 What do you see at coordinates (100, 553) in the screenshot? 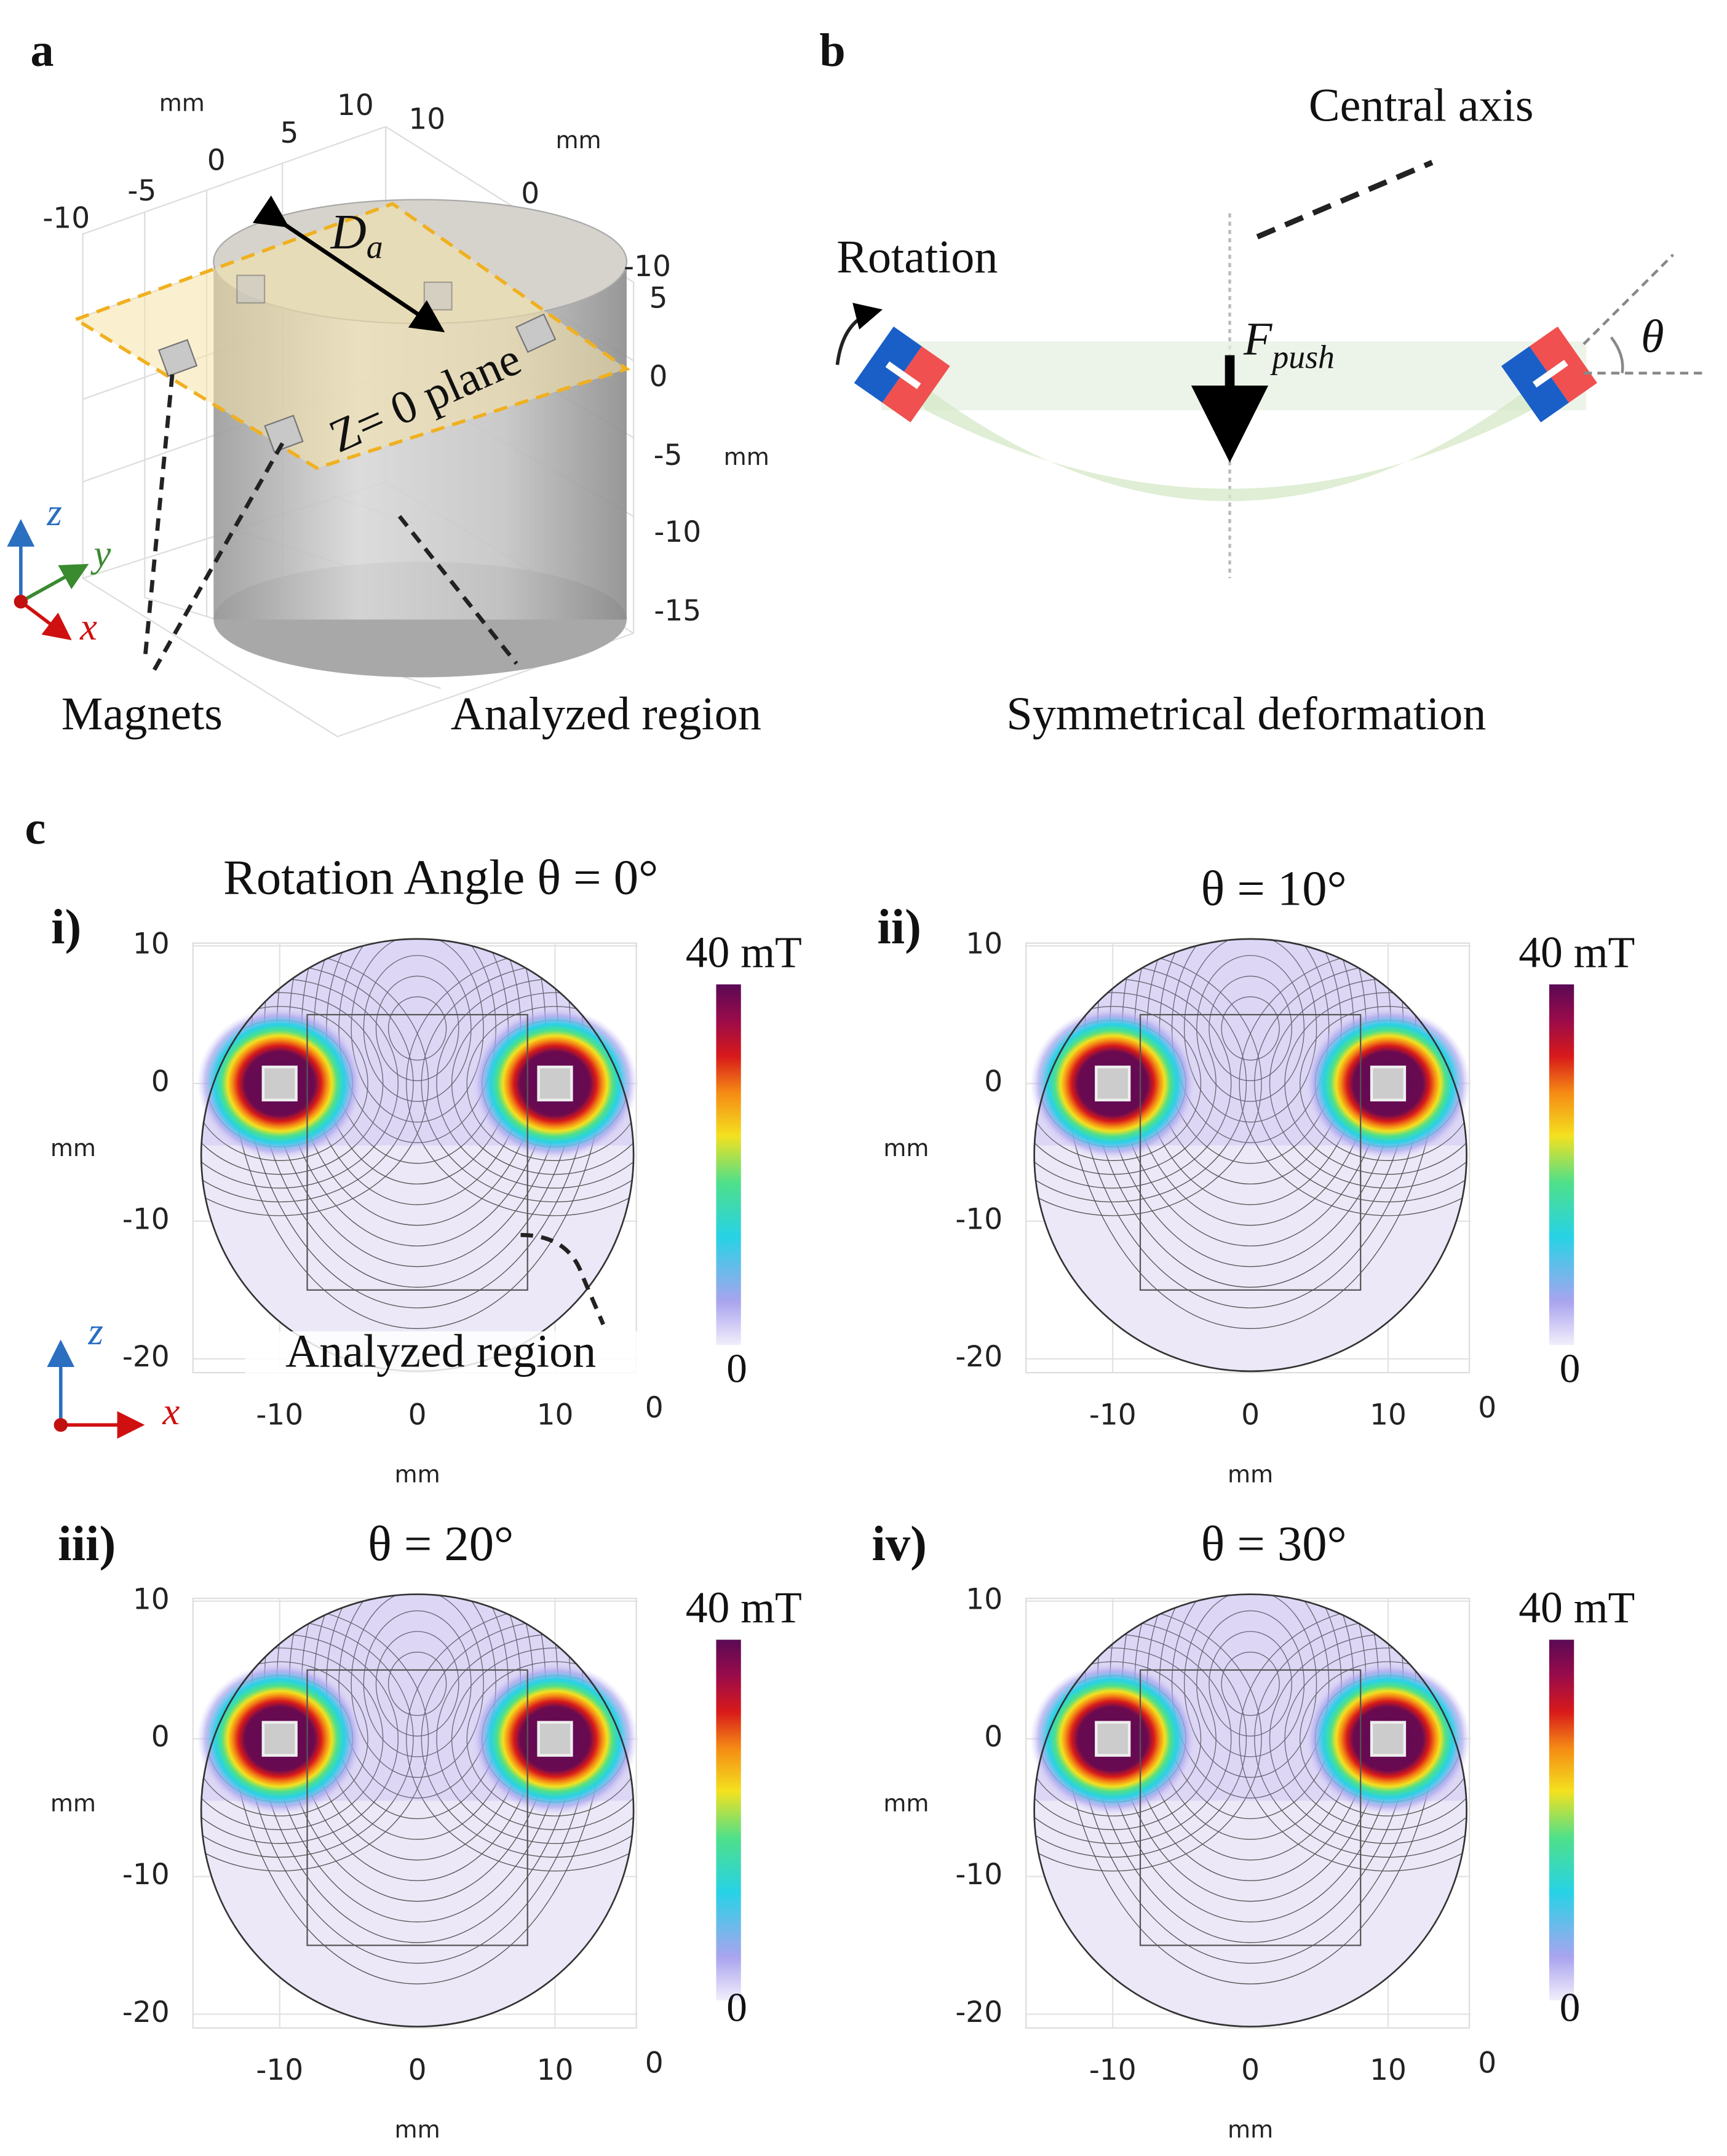
I see `y-axis-label: y` at bounding box center [100, 553].